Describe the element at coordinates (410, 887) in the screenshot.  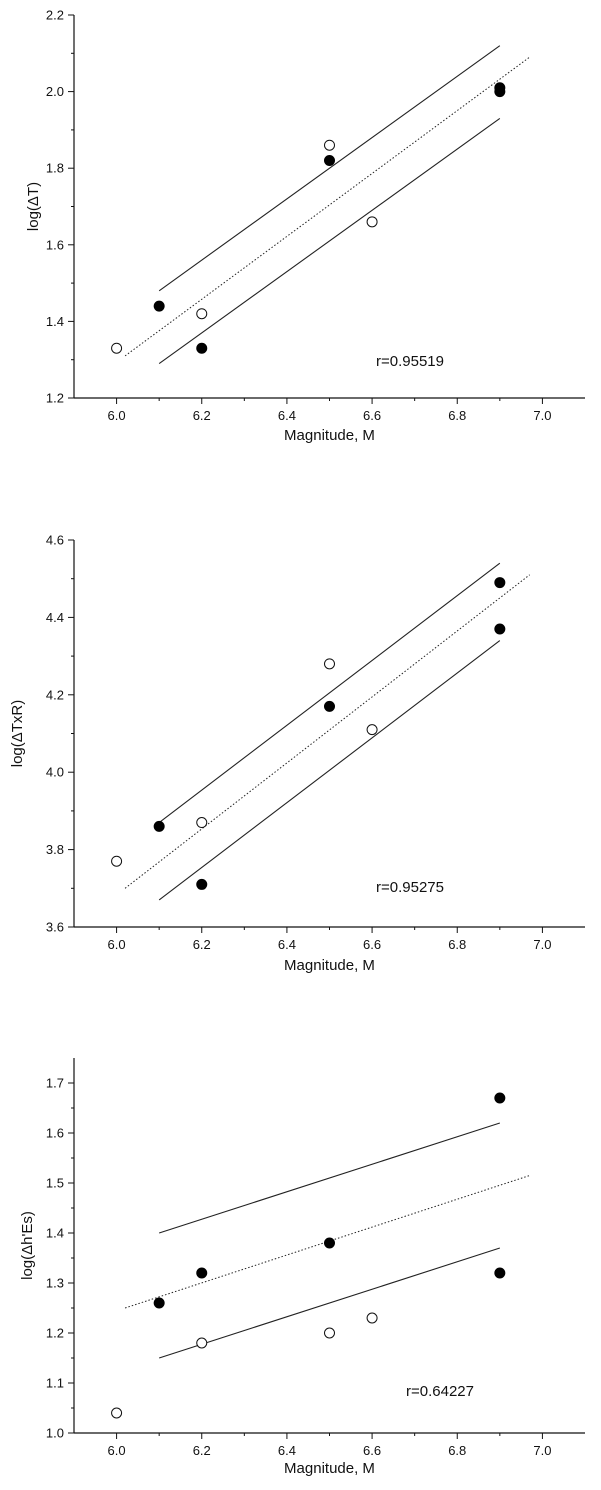
I see `correlation-annotation: r=0.95275` at that location.